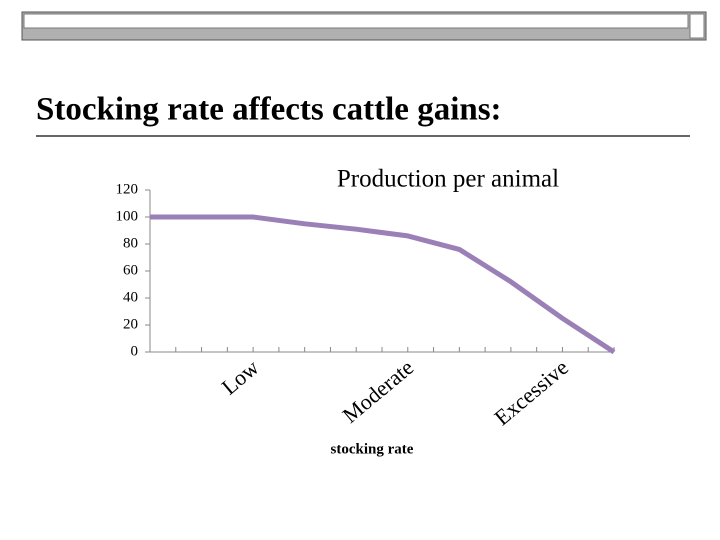 Image resolution: width=720 pixels, height=540 pixels. Describe the element at coordinates (269, 110) in the screenshot. I see `slide-title: Stocking rate affects cattle gains:` at that location.